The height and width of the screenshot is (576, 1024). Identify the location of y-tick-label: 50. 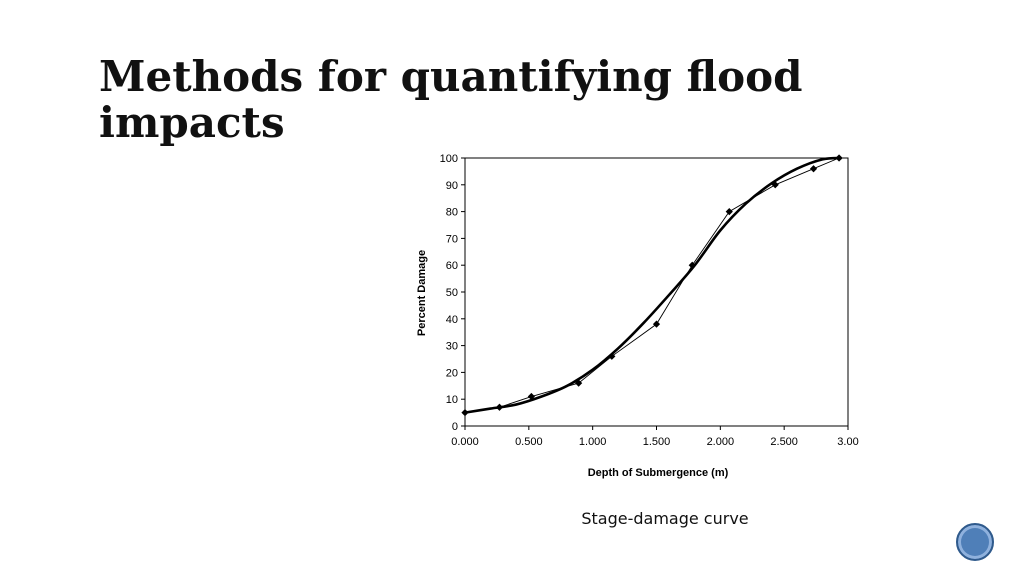
(452, 293).